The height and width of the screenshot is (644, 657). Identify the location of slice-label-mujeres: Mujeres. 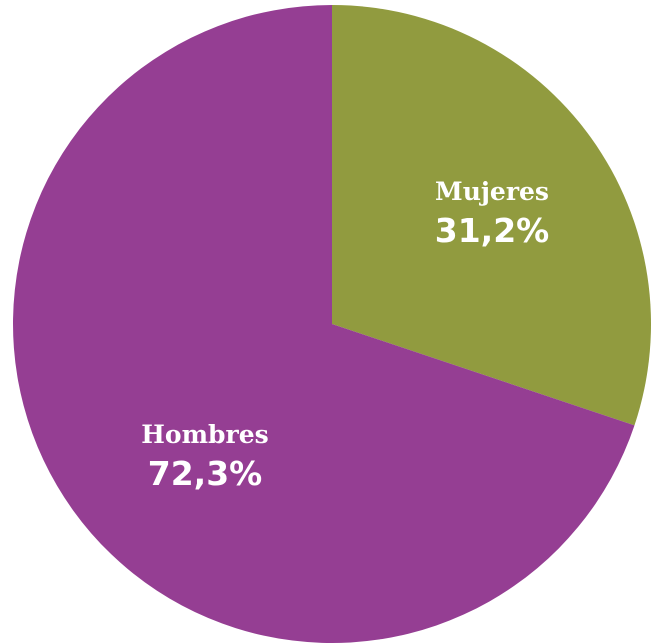
(492, 191).